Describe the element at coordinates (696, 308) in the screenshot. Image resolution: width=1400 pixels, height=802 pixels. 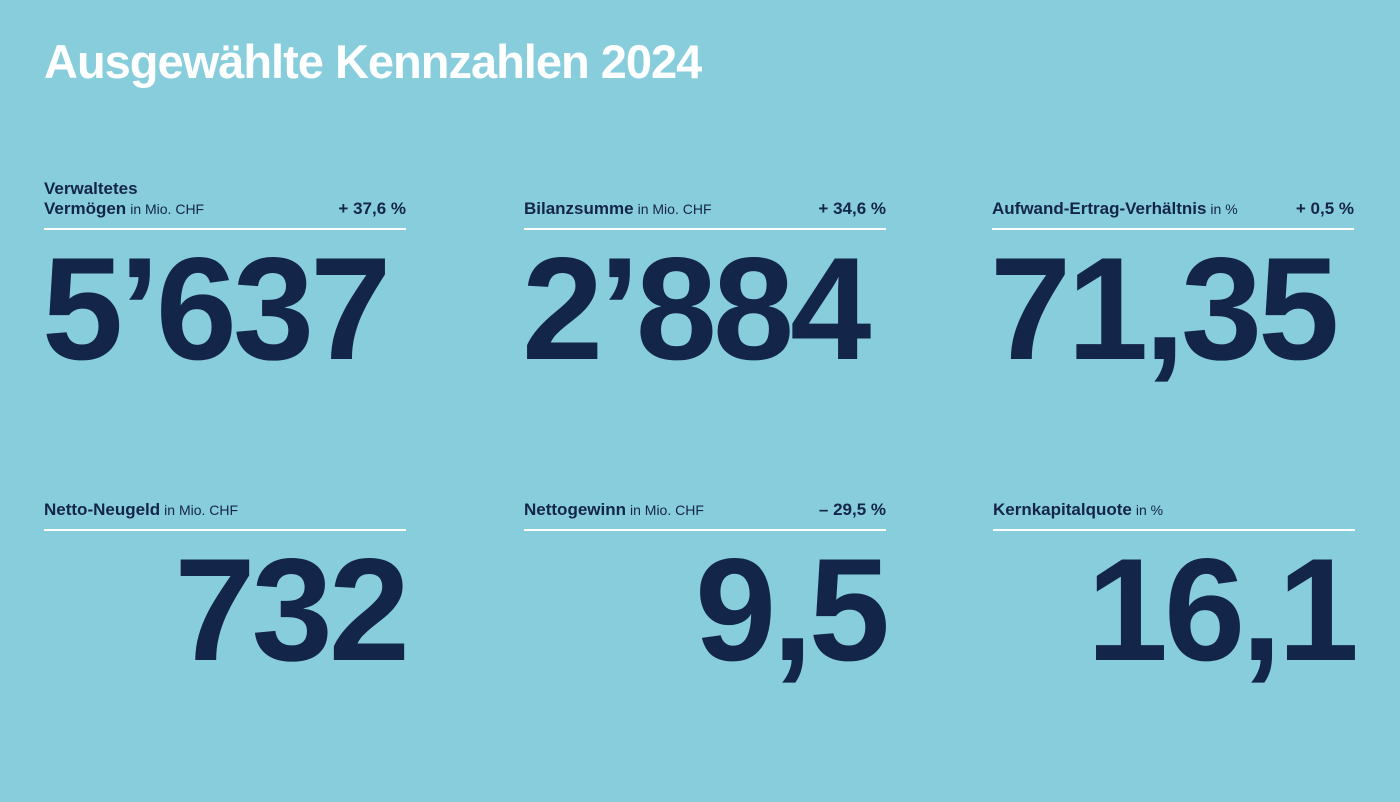
I see `kpi-value: 2’884` at that location.